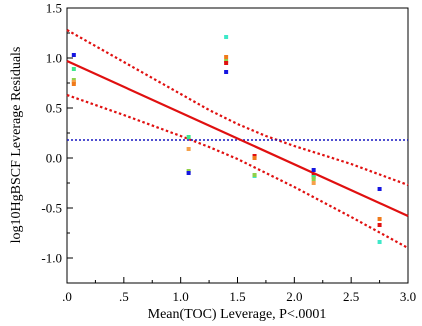  Describe the element at coordinates (67, 296) in the screenshot. I see `x-tick-label: .0` at that location.